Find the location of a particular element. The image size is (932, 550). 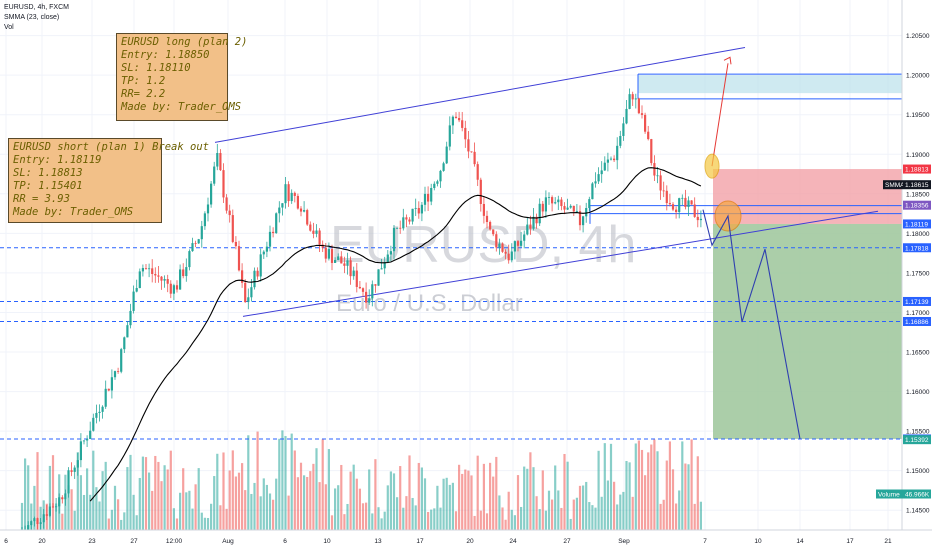

long-note-line: Made by: Trader_OMS is located at coordinates (181, 107).